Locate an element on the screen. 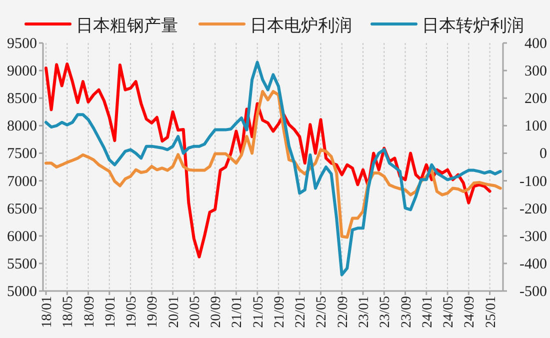 The image size is (550, 338). y2-tick-label: -300 is located at coordinates (533, 236).